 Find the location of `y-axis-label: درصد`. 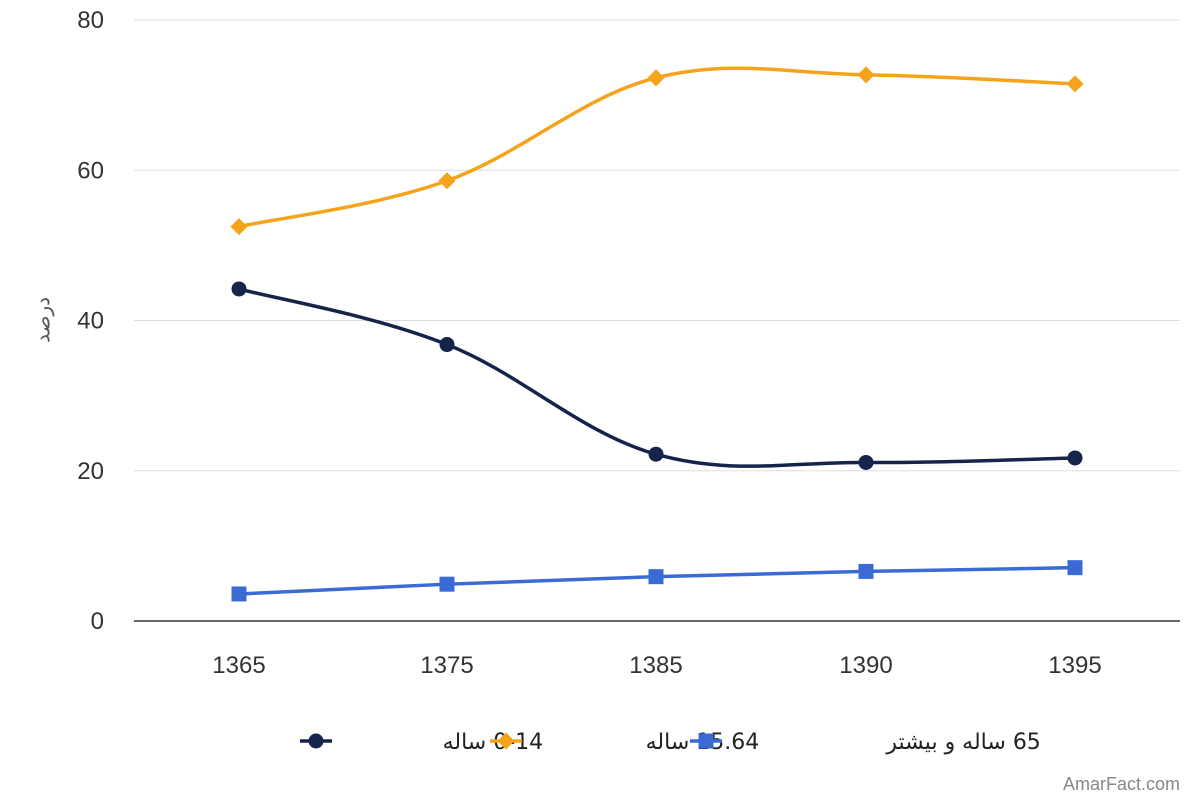

y-axis-label: درصد is located at coordinates (43, 320).